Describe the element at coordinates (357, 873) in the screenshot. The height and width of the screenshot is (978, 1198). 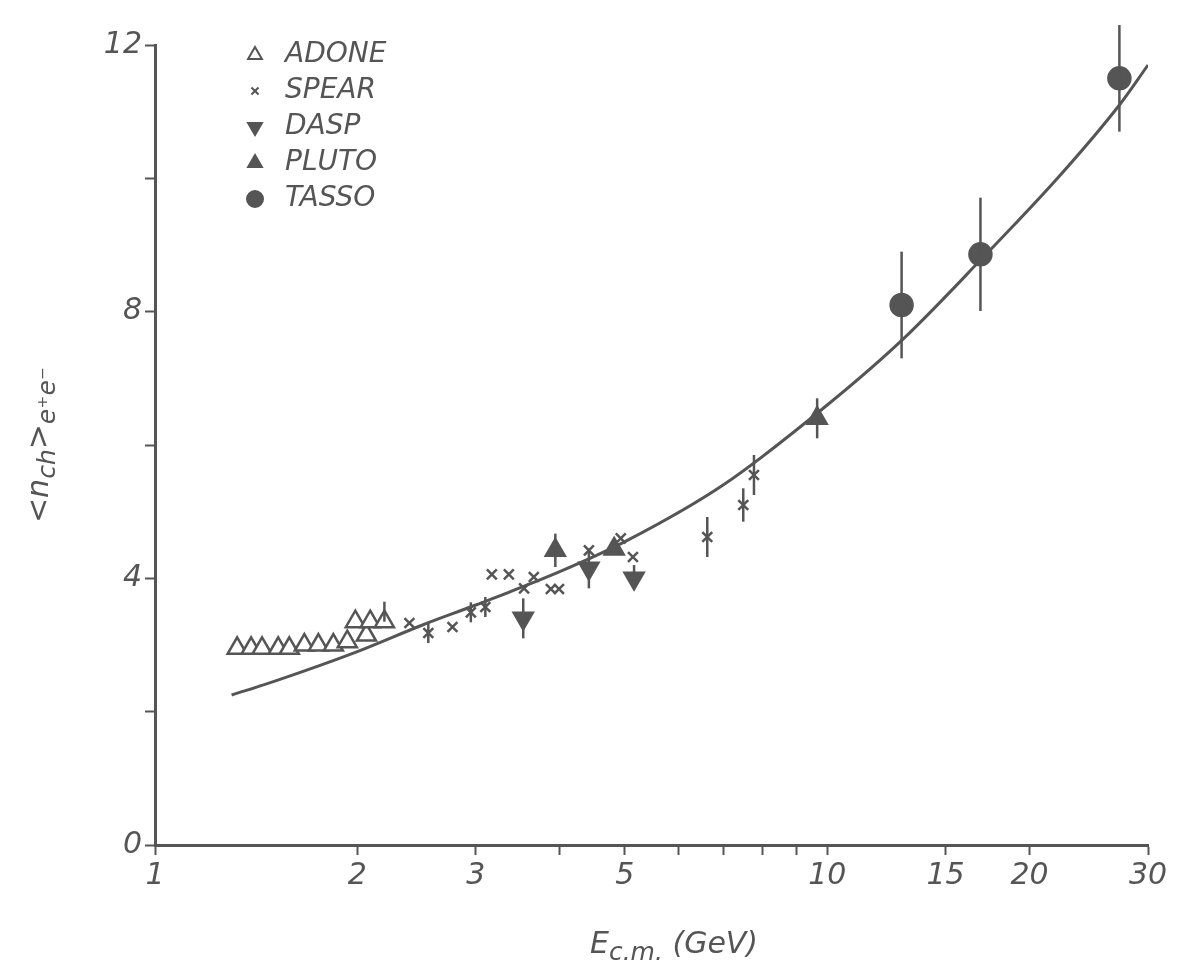
I see `x-tick-label: 2` at that location.